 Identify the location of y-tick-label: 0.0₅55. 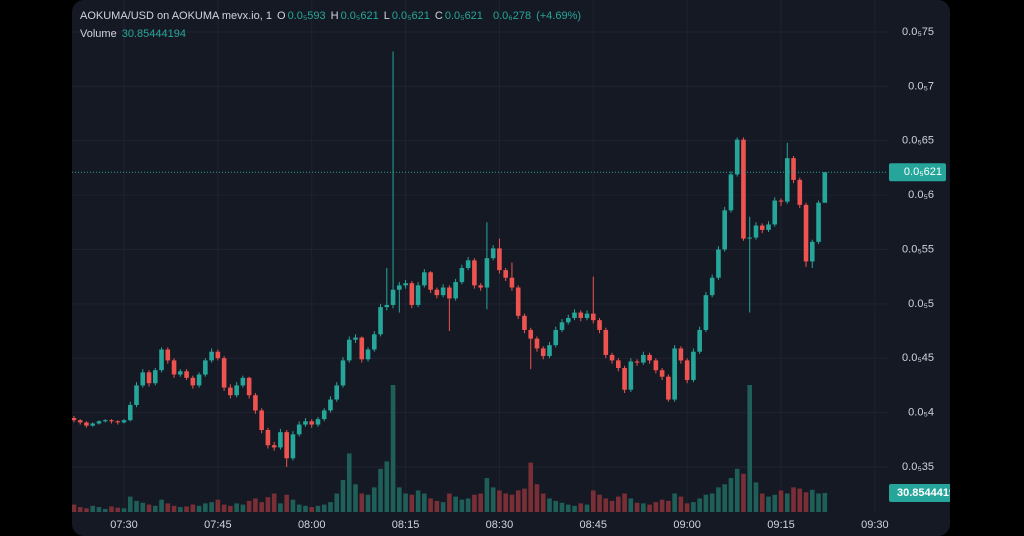
(918, 249).